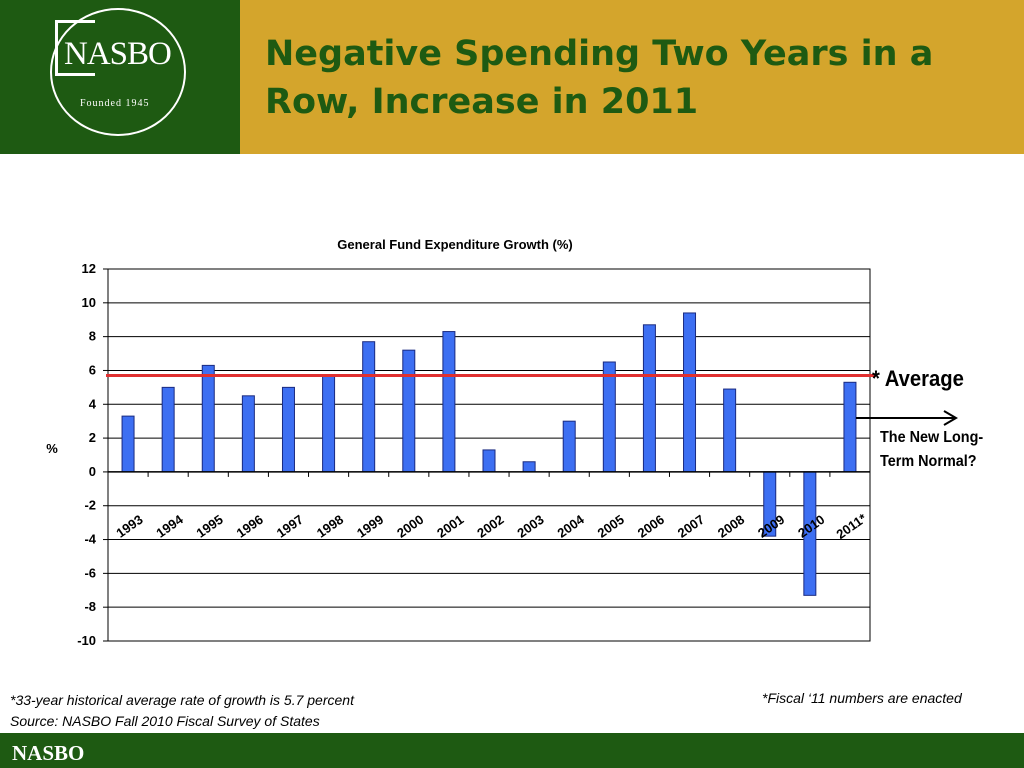 The image size is (1024, 768). Describe the element at coordinates (690, 392) in the screenshot. I see `bar-2007` at that location.